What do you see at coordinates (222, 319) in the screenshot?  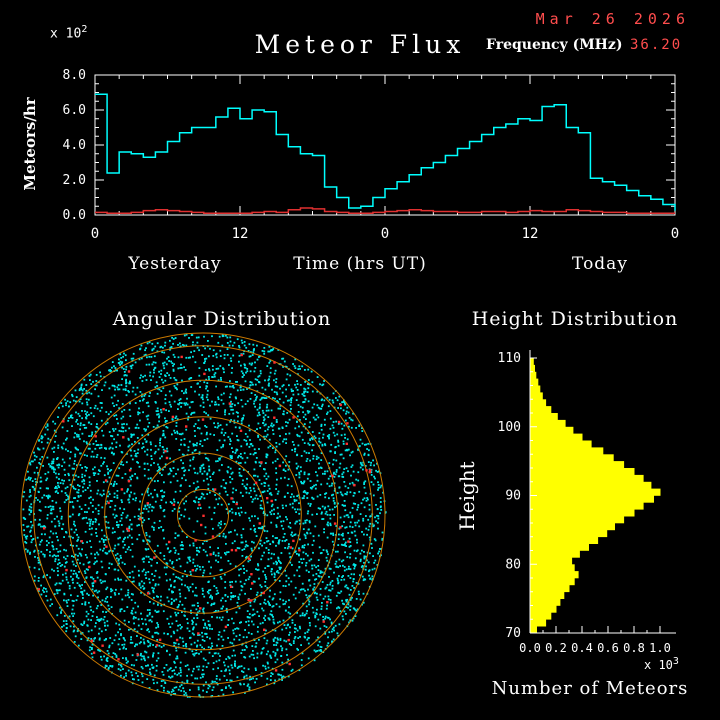 I see `angular-distribution-title: Angular Distribution` at bounding box center [222, 319].